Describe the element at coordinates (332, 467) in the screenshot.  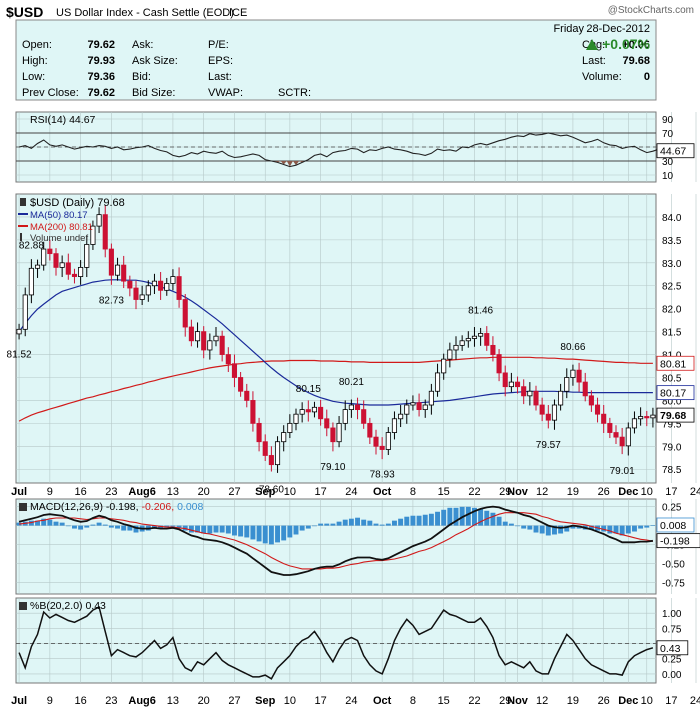
I see `price-annotation: 79.10` at that location.